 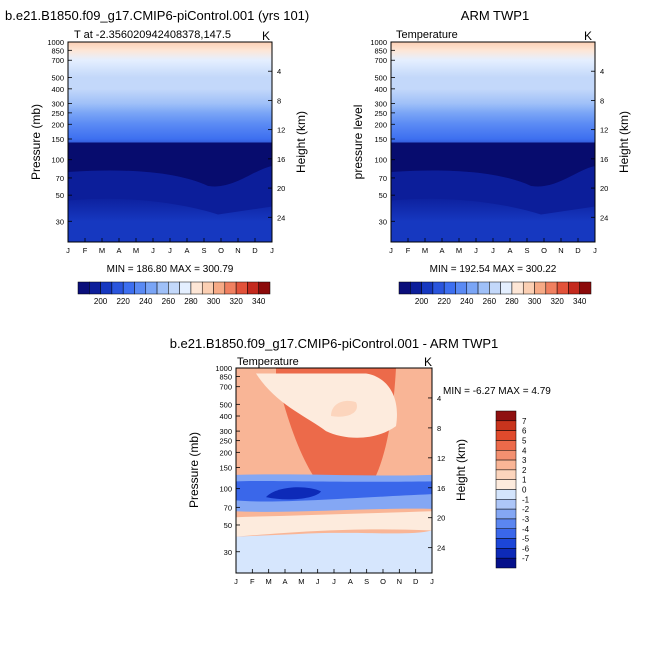 I want to click on ytick-label: 70, so click(x=383, y=178).